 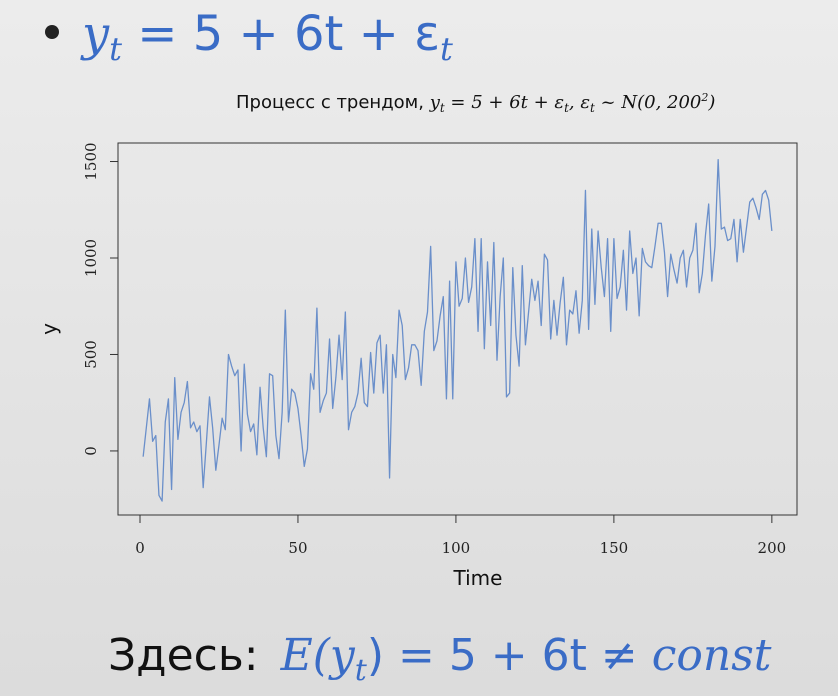 What do you see at coordinates (772, 548) in the screenshot?
I see `x-tick-label: 200` at bounding box center [772, 548].